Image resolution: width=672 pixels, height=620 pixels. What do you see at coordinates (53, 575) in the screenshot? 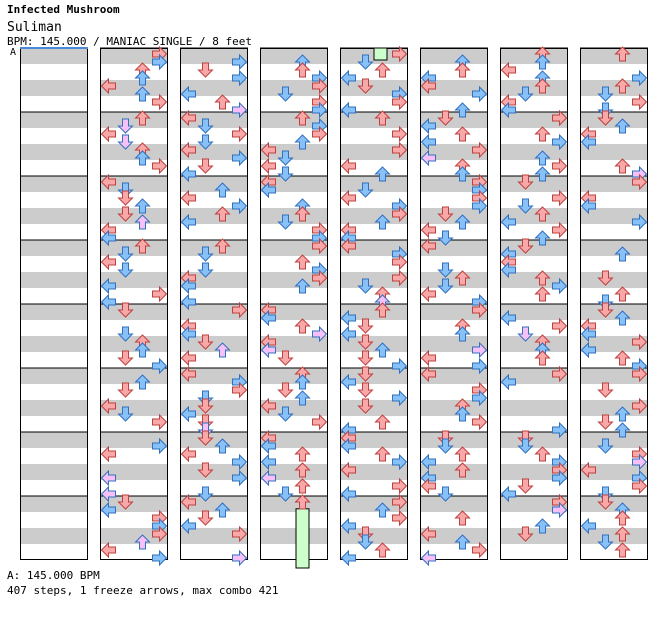
I see `bpm-legend: A: 145.000 BPM` at bounding box center [53, 575].